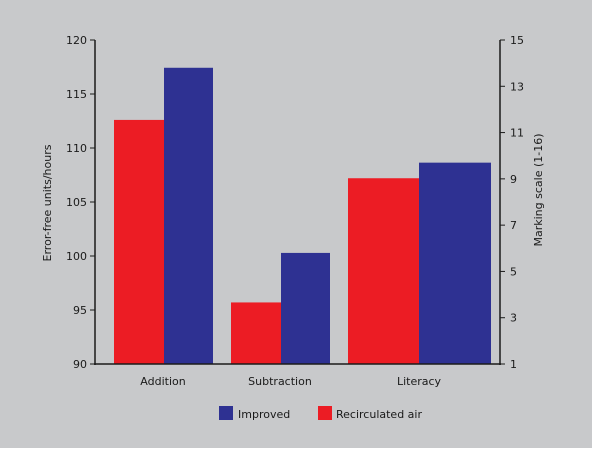  What do you see at coordinates (379, 414) in the screenshot?
I see `legend-label-recirculated-air: Recirculated air` at bounding box center [379, 414].